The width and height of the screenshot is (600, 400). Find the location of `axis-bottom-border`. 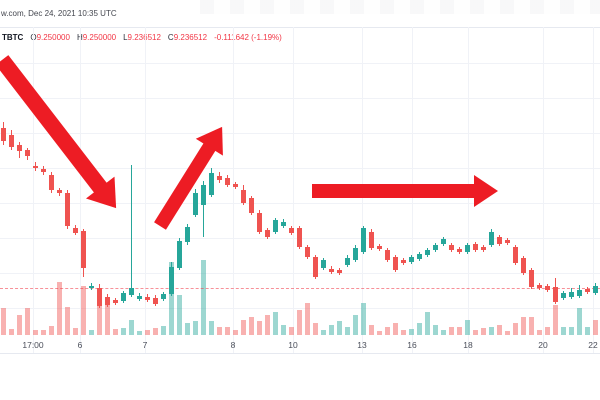

axis-bottom-border is located at coordinates (300, 353).